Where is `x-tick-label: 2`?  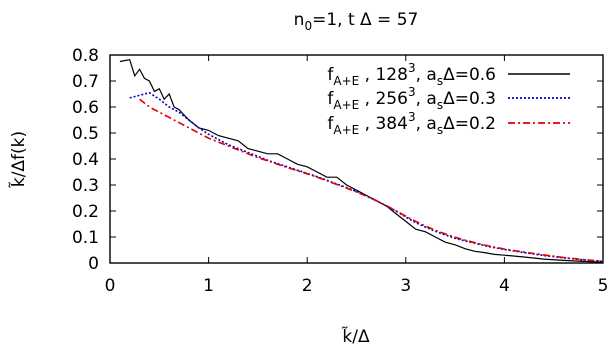 x-tick-label: 2 is located at coordinates (307, 286).